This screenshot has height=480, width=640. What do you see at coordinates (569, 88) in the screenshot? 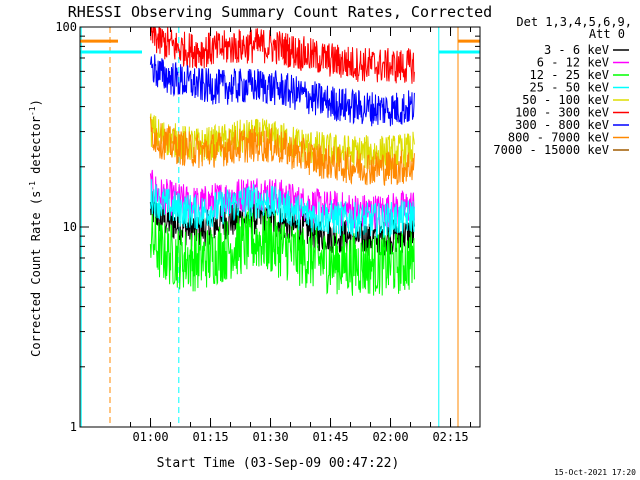
I see `legend-label-3: 25 - 50 keV` at bounding box center [569, 88].